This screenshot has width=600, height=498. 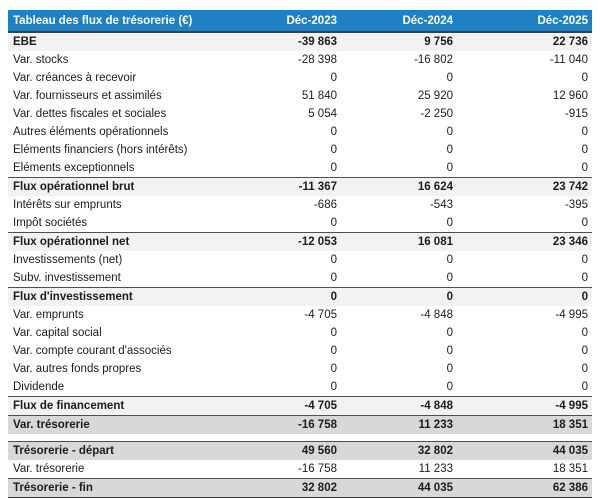 I want to click on row-value-dec-2025: 62 386, so click(x=524, y=488).